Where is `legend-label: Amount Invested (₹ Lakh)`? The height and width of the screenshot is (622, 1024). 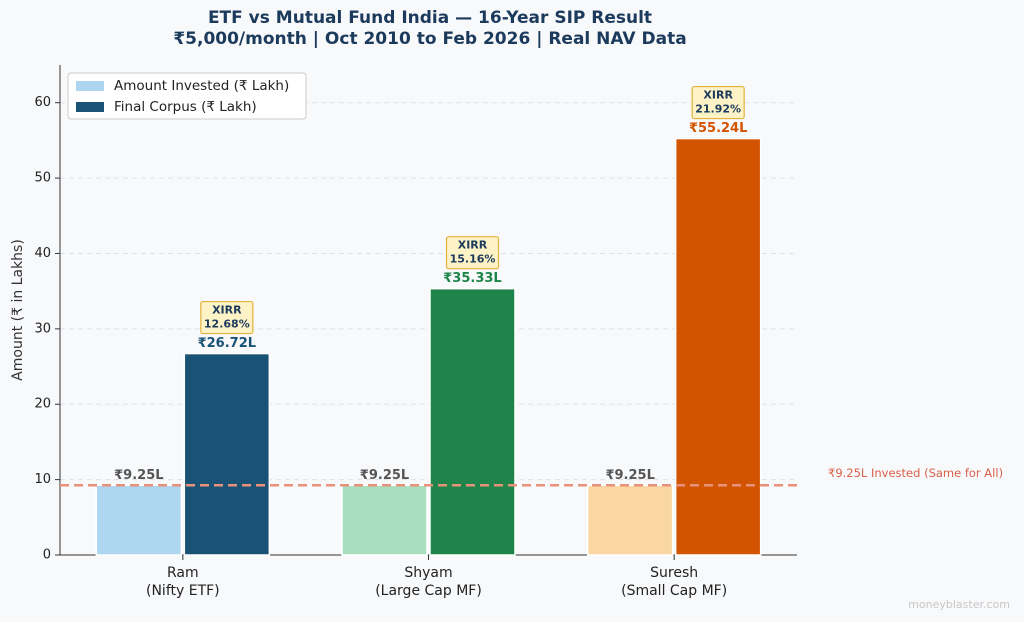 legend-label: Amount Invested (₹ Lakh) is located at coordinates (201, 86).